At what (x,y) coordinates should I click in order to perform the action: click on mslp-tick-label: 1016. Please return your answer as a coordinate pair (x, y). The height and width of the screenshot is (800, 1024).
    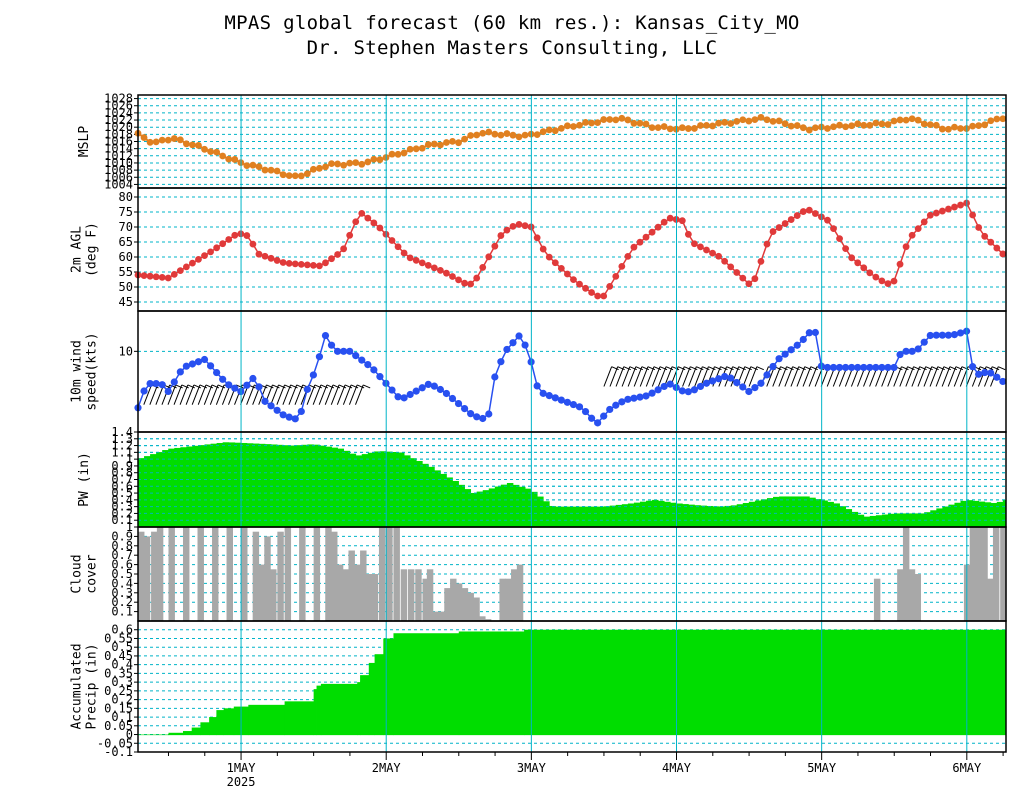
    Looking at the image, I should click on (118, 142).